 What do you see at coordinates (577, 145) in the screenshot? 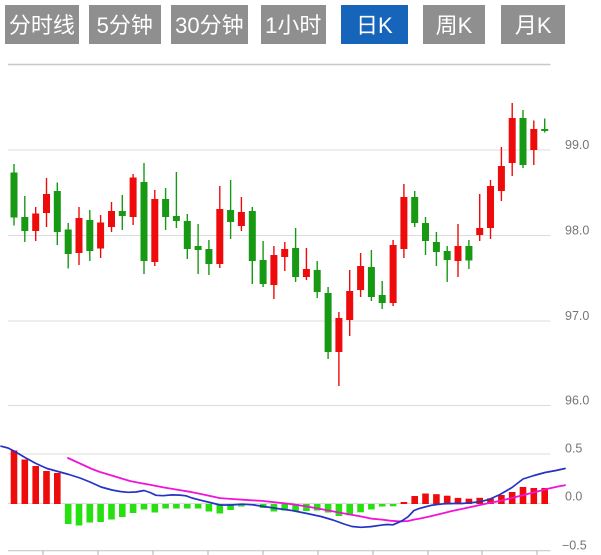
I see `svg-text: 99.0` at bounding box center [577, 145].